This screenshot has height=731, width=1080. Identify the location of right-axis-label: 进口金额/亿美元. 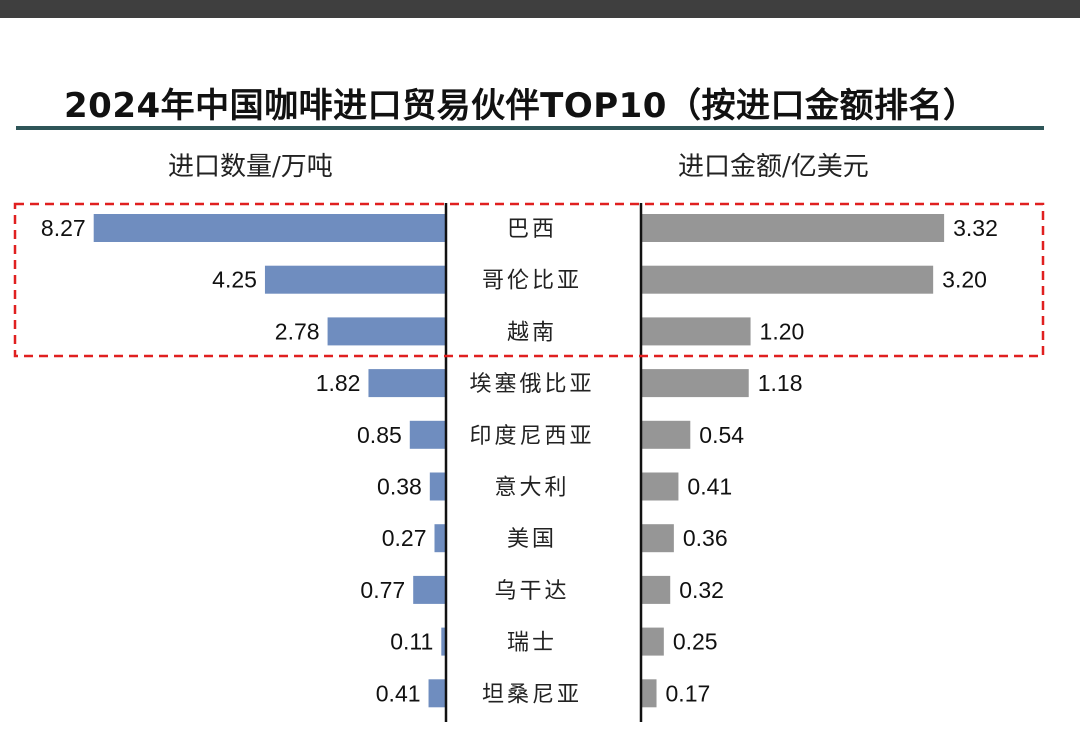
(773, 167).